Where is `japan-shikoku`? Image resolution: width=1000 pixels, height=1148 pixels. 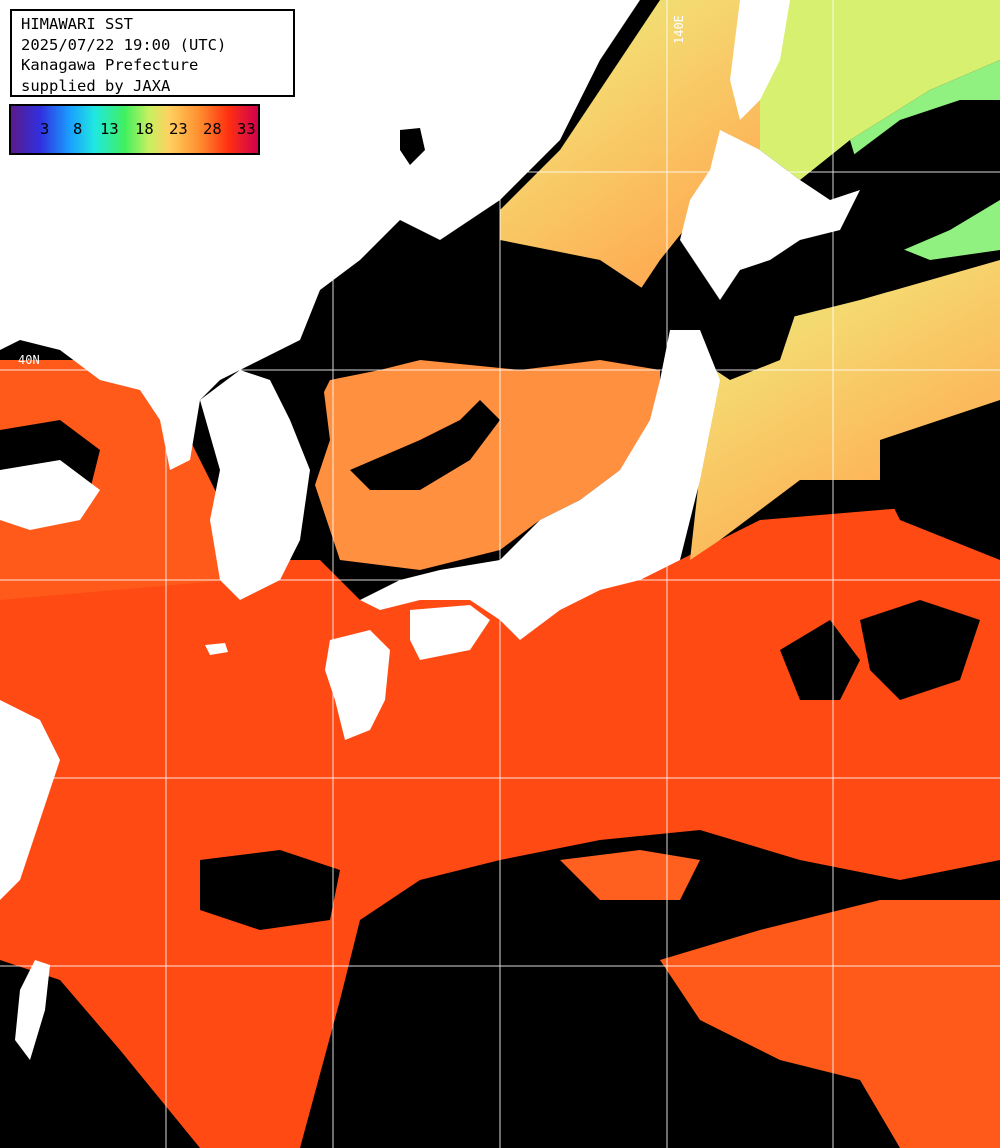
japan-shikoku is located at coordinates (450, 632).